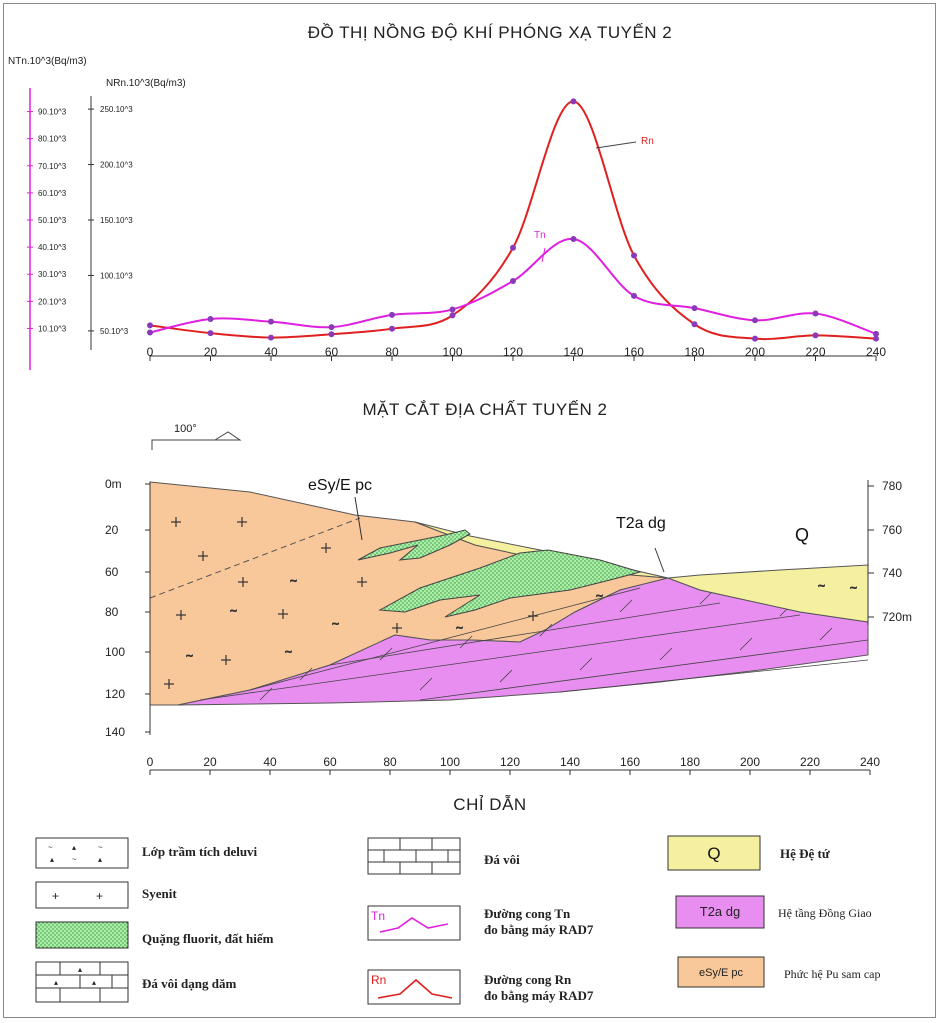 This screenshot has height=1023, width=941. I want to click on x-tick-label: 20, so click(211, 352).